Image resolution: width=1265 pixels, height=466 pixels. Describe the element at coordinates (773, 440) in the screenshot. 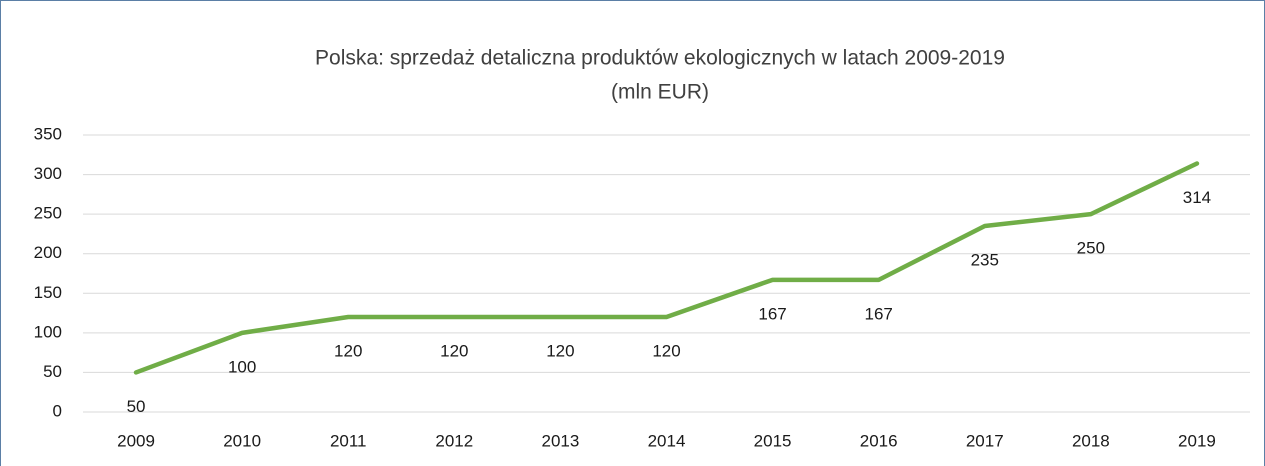

I see `x-tick-label: 2015` at that location.